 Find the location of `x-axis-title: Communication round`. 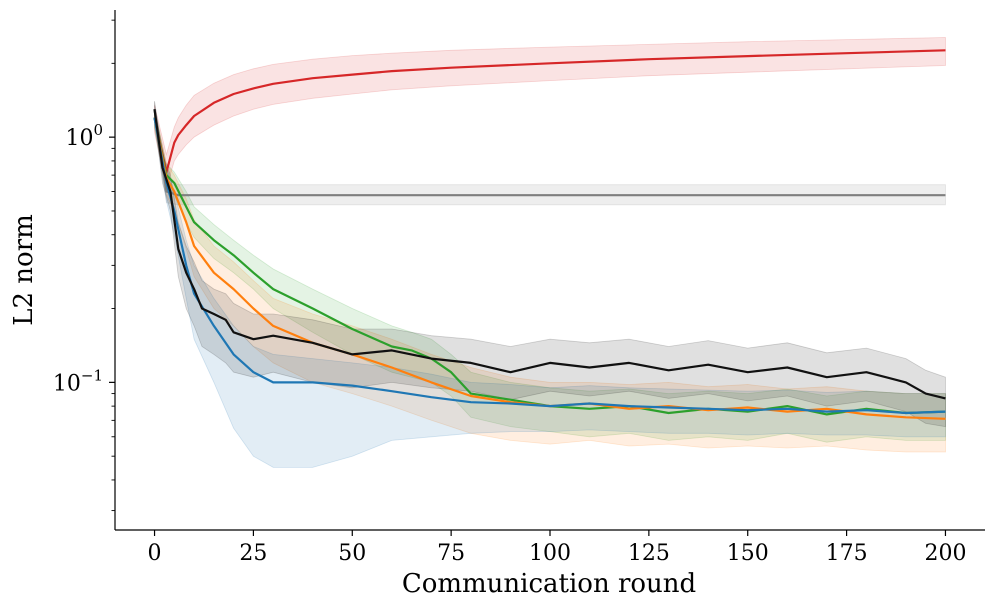

x-axis-title: Communication round is located at coordinates (549, 584).